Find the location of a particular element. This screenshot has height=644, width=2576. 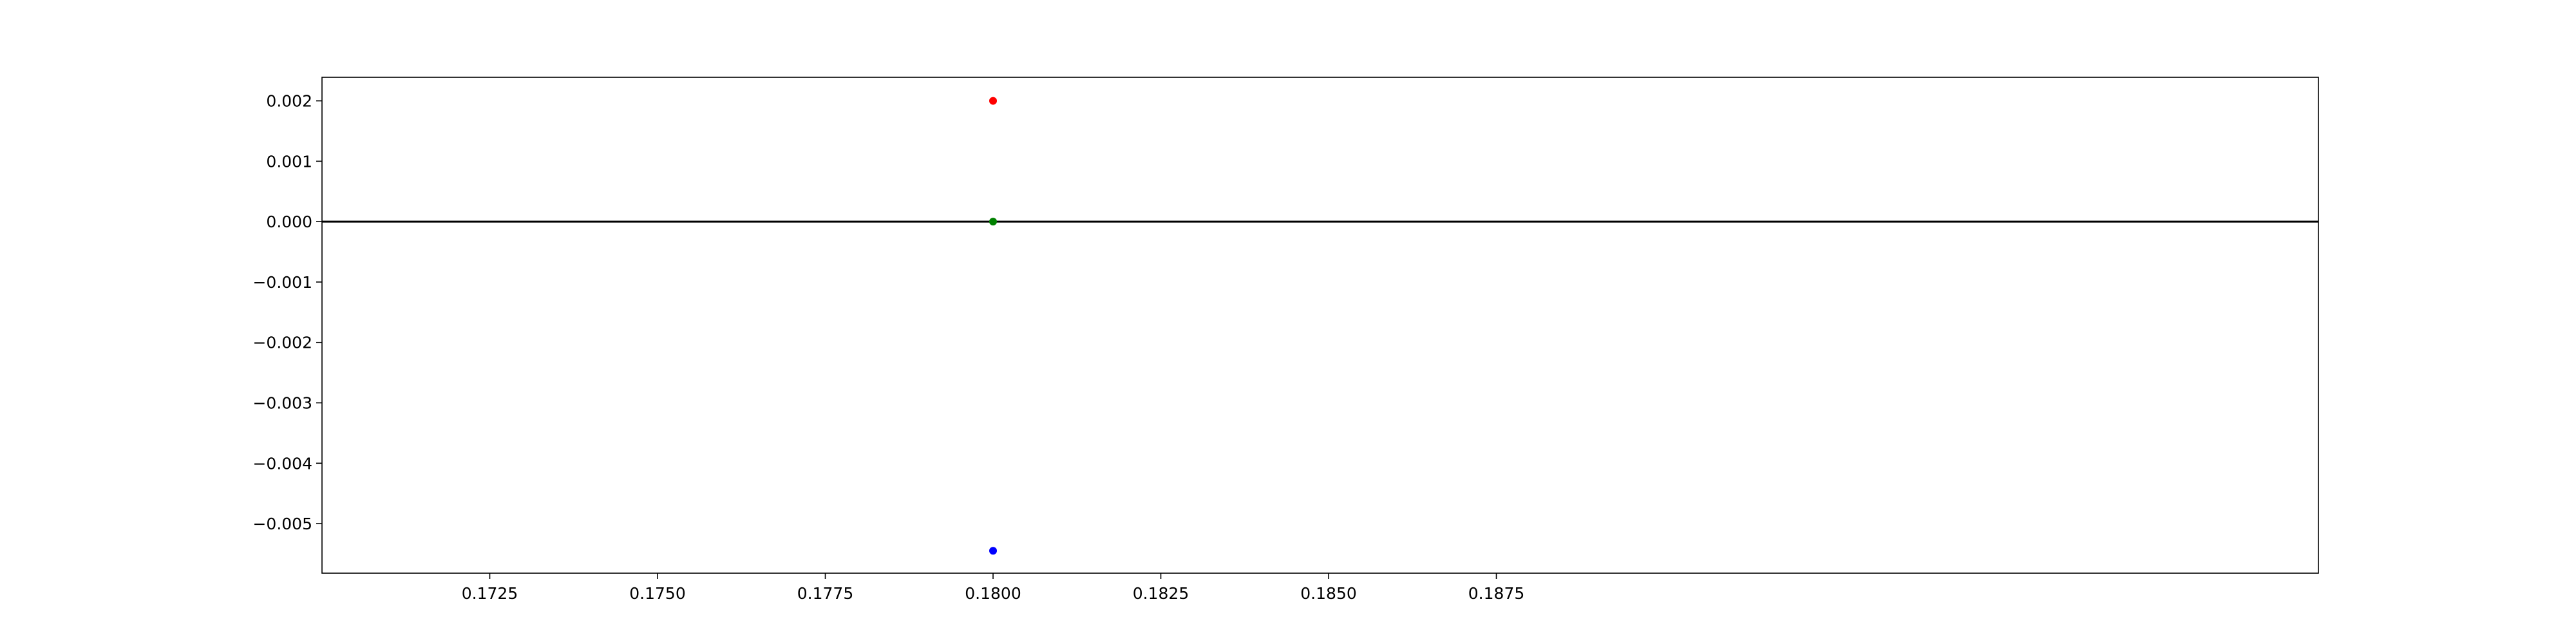

y-tick-label: 0.000 is located at coordinates (289, 222).